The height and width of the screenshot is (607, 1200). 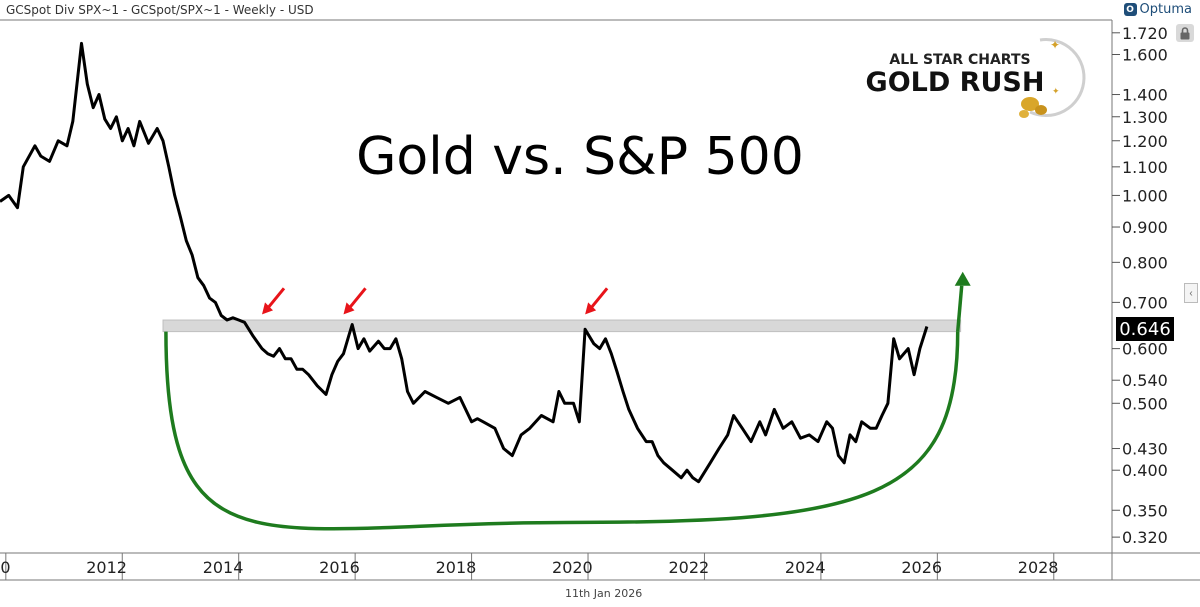 I want to click on y-tick-label: 1.000, so click(x=1145, y=195).